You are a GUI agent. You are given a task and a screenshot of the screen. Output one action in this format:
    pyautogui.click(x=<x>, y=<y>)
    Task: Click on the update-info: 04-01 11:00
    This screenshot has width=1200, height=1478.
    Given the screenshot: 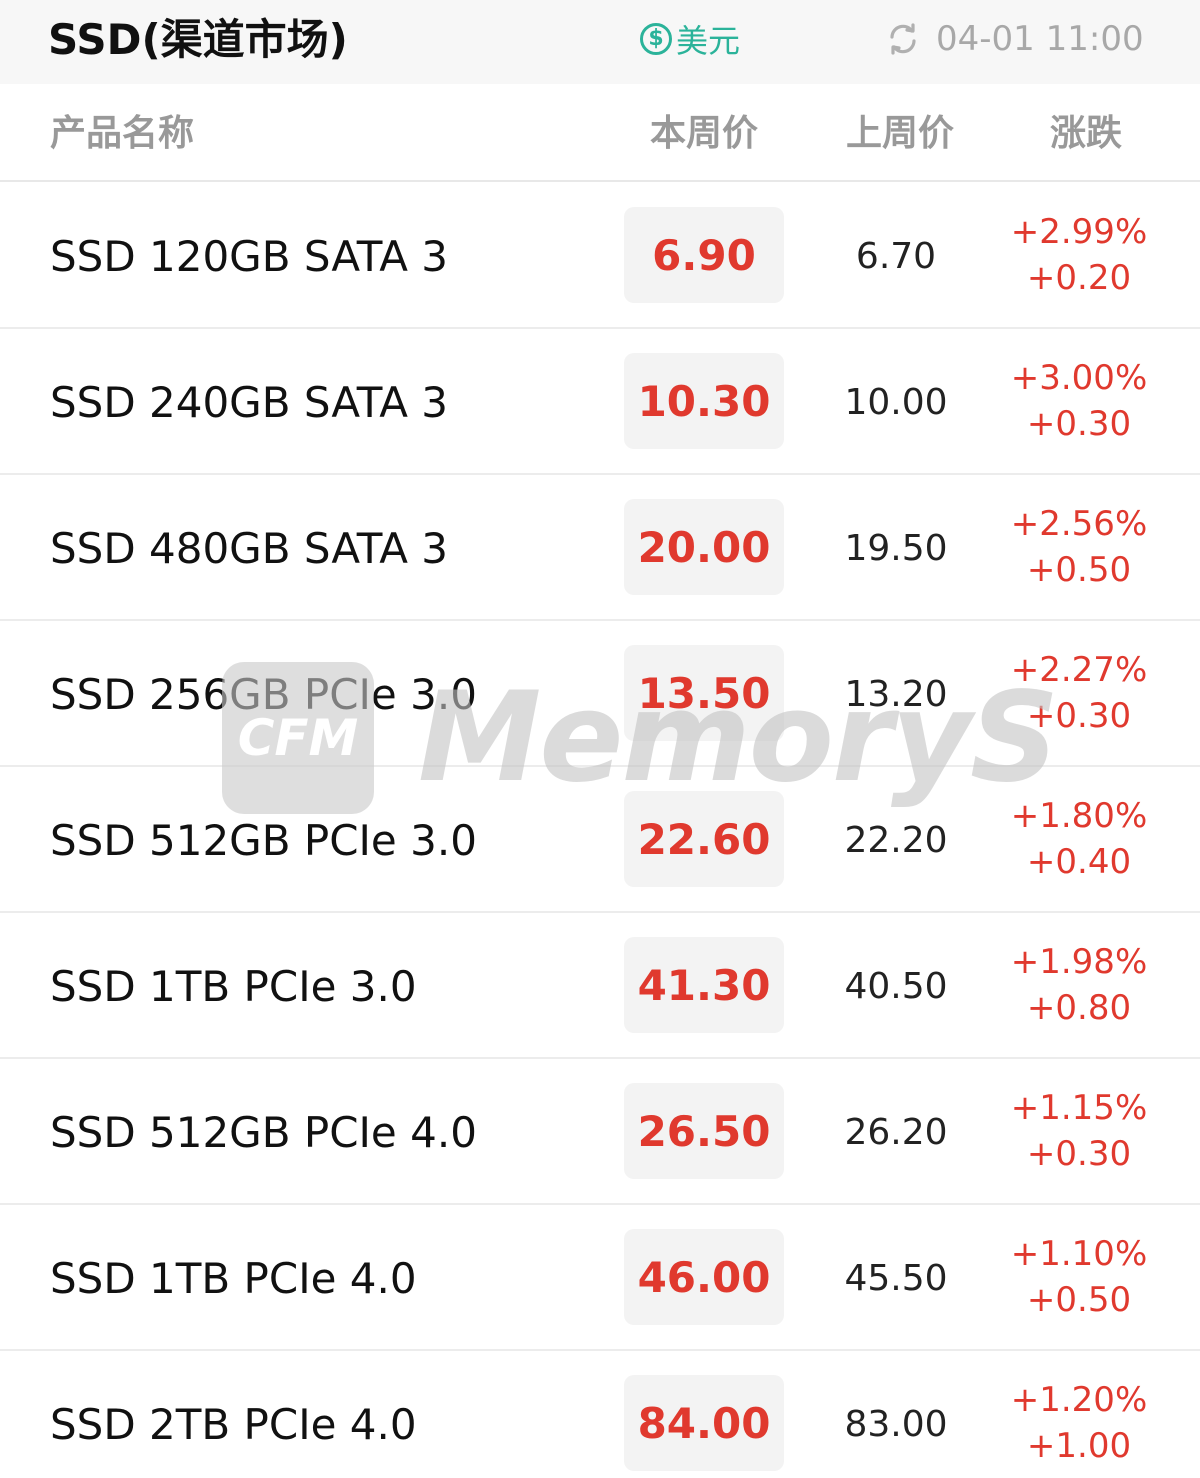 What is the action you would take?
    pyautogui.click(x=1015, y=39)
    